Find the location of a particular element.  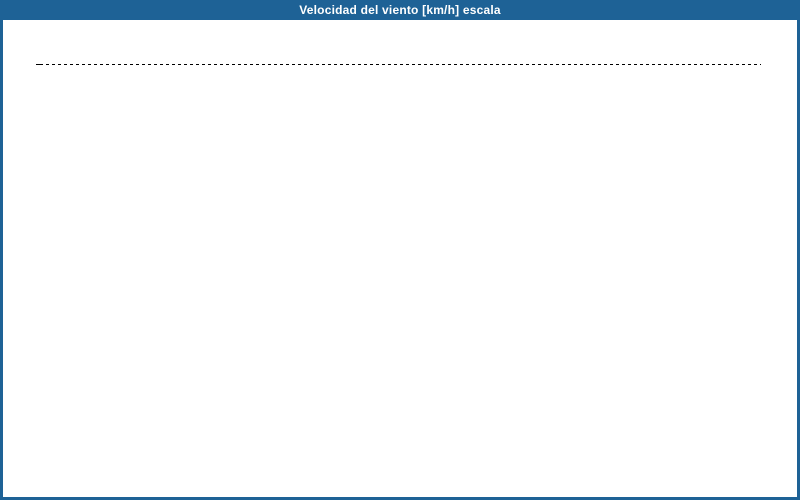

wind-speed-line-chart is located at coordinates (398, 64).